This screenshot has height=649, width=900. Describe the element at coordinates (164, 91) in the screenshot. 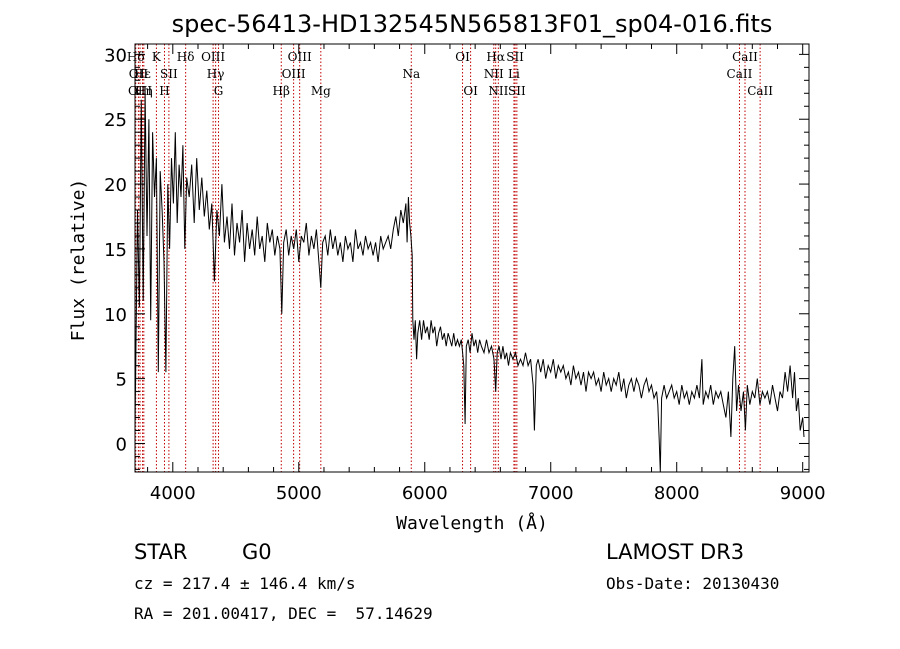

I see `line-label: H` at that location.